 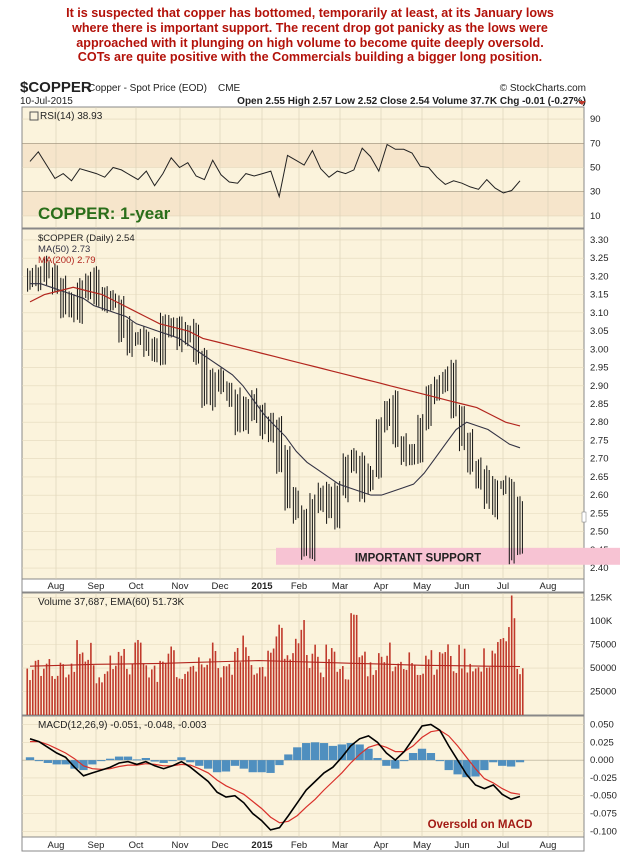 I want to click on price-legend: $COPPER (Daily) 2.54, so click(x=86, y=238).